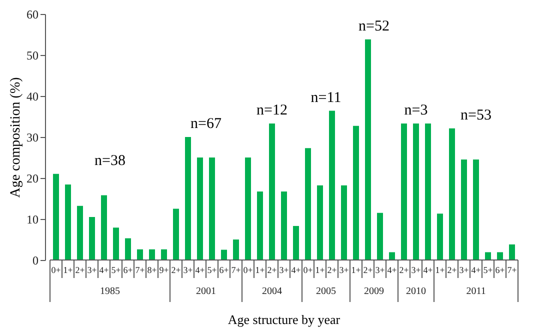 The width and height of the screenshot is (550, 332). What do you see at coordinates (32, 179) in the screenshot?
I see `y-tick-label: 20` at bounding box center [32, 179].